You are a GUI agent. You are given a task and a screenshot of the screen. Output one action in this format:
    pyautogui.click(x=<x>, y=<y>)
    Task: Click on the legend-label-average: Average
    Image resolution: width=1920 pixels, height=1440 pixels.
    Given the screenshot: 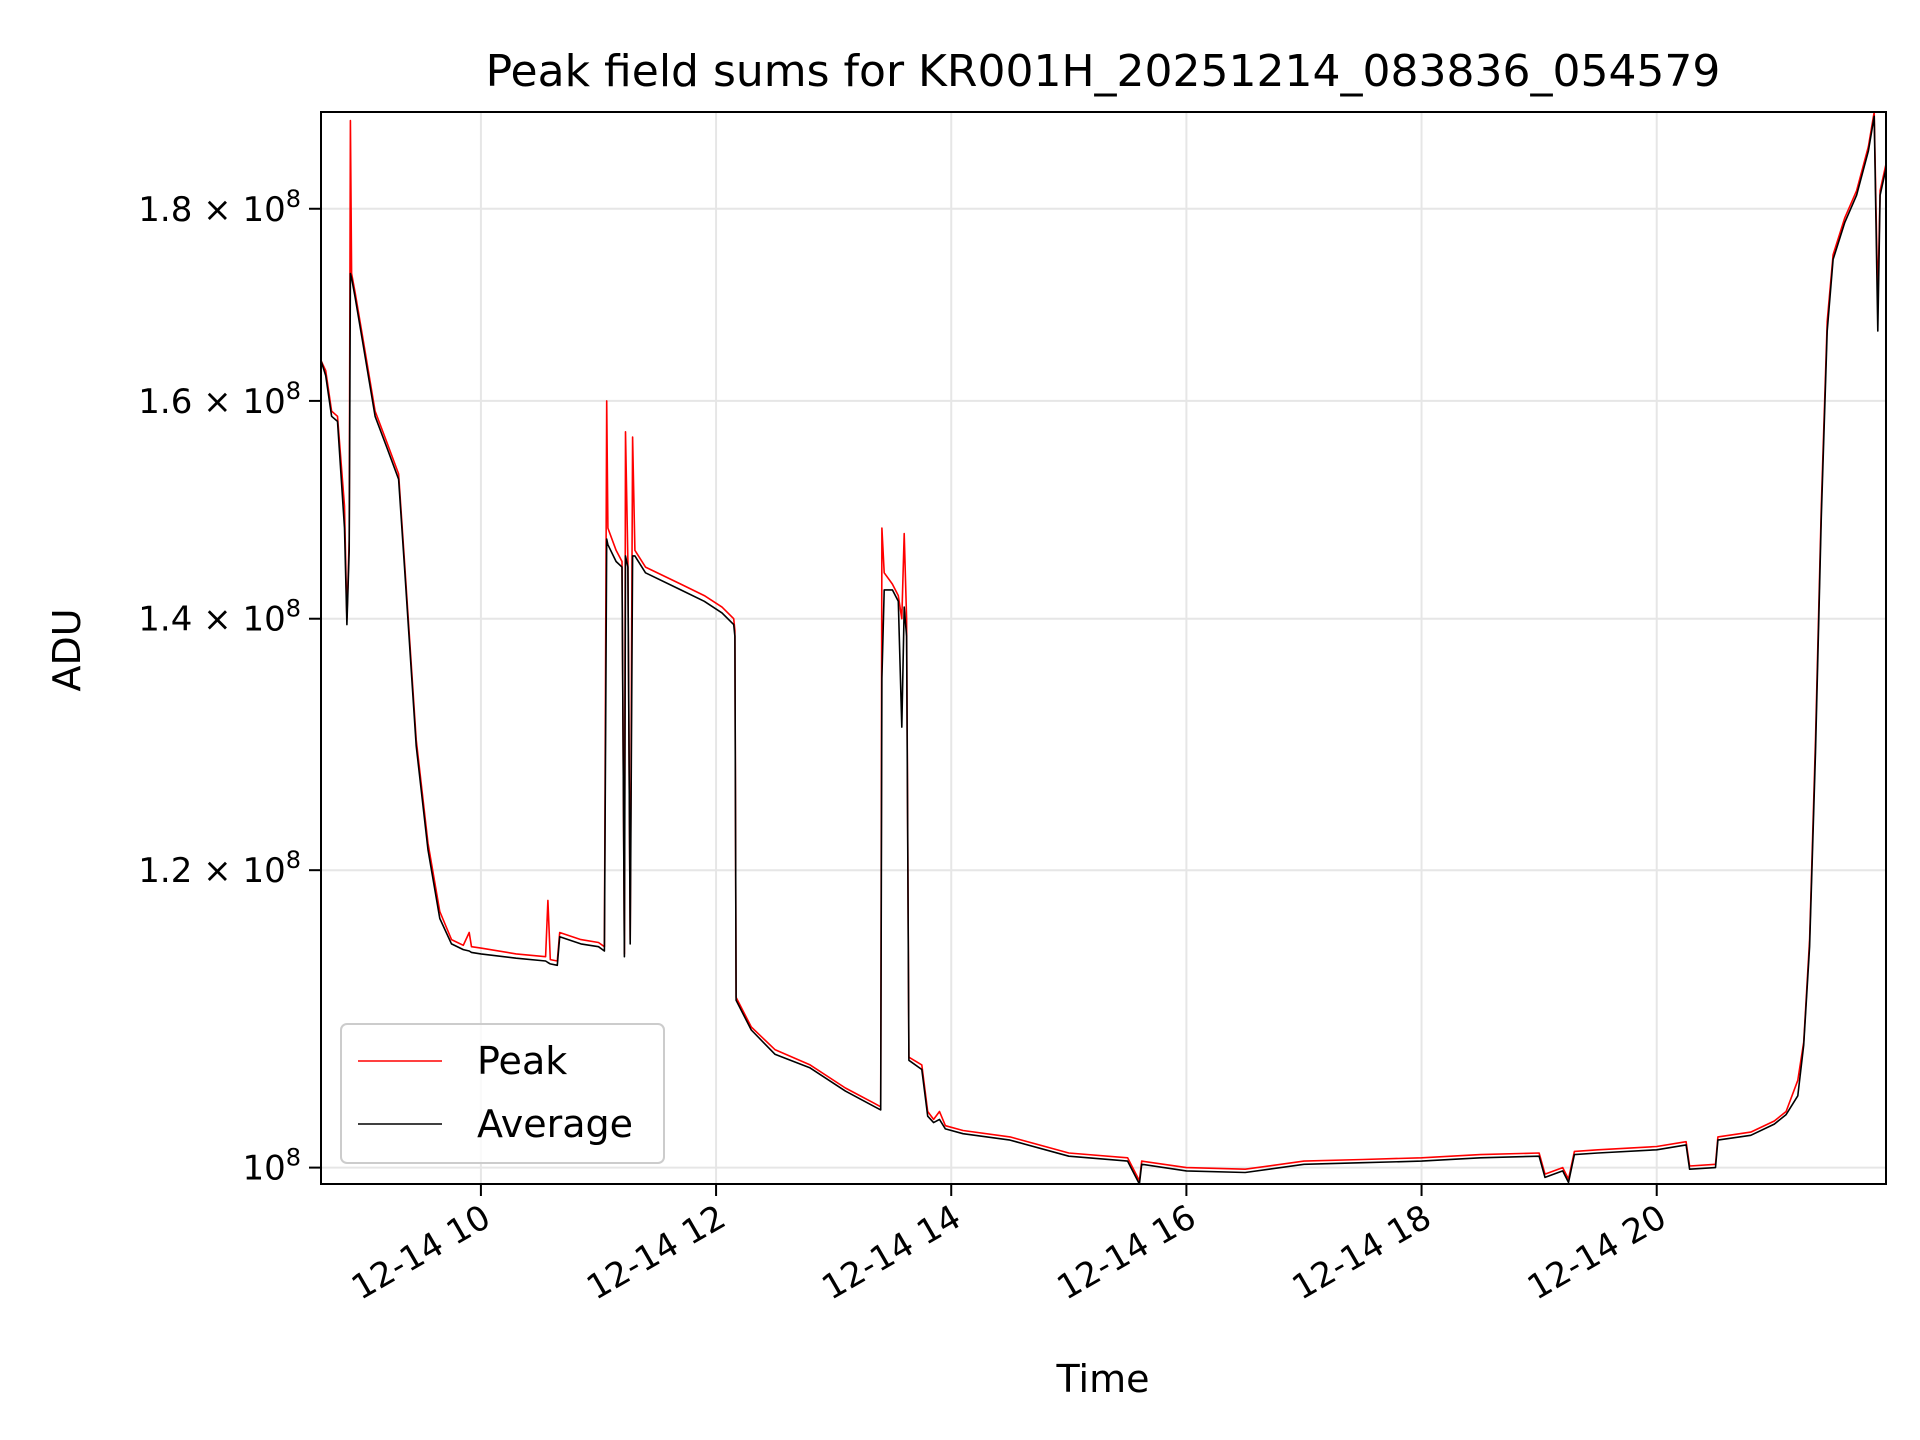 What is the action you would take?
    pyautogui.click(x=555, y=1124)
    